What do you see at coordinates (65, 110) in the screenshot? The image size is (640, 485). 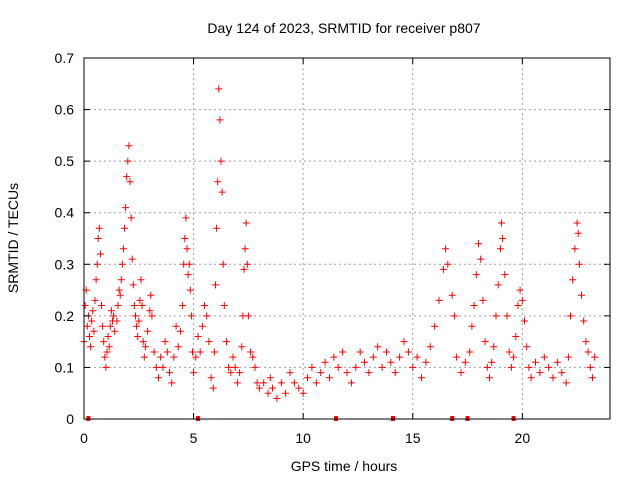 I see `y-tick-label: 0.6` at bounding box center [65, 110].